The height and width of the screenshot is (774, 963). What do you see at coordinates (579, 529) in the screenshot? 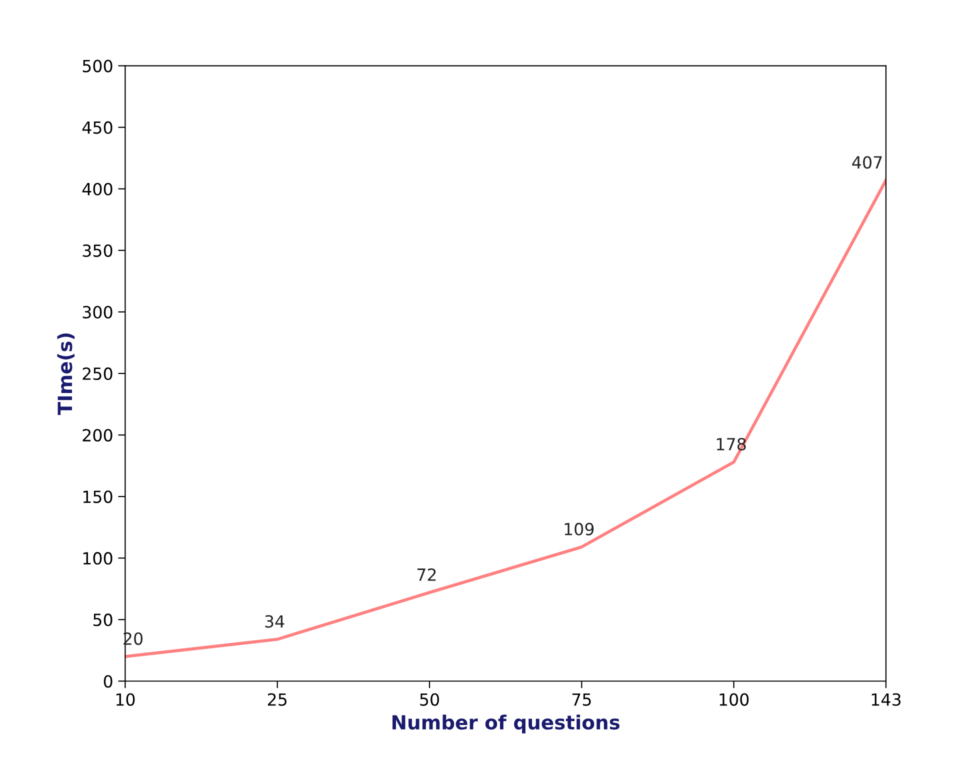
I see `data-label: 109` at bounding box center [579, 529].